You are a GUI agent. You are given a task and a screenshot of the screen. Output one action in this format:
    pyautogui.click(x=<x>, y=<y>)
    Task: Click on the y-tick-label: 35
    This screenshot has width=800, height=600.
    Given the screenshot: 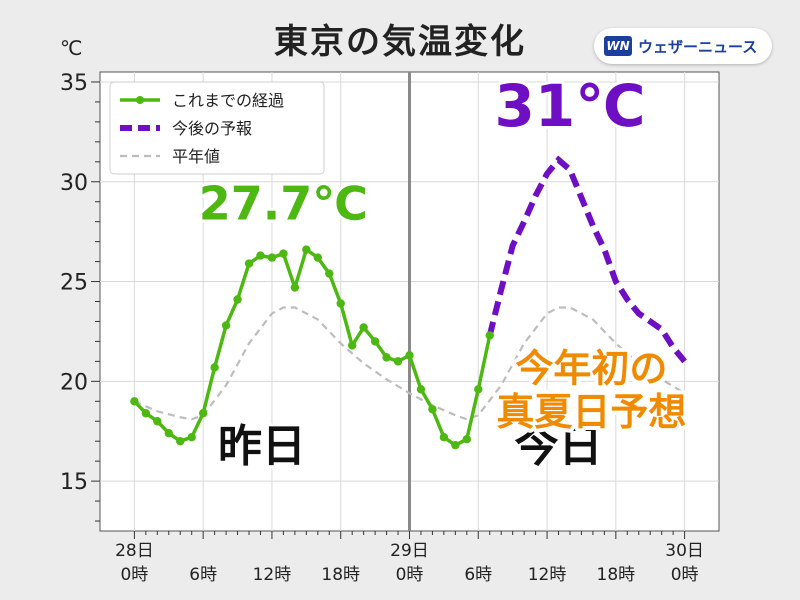 What is the action you would take?
    pyautogui.click(x=74, y=83)
    